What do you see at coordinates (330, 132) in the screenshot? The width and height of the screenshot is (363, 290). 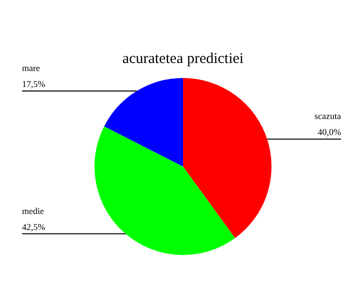 I see `data-label: 40,0%` at bounding box center [330, 132].